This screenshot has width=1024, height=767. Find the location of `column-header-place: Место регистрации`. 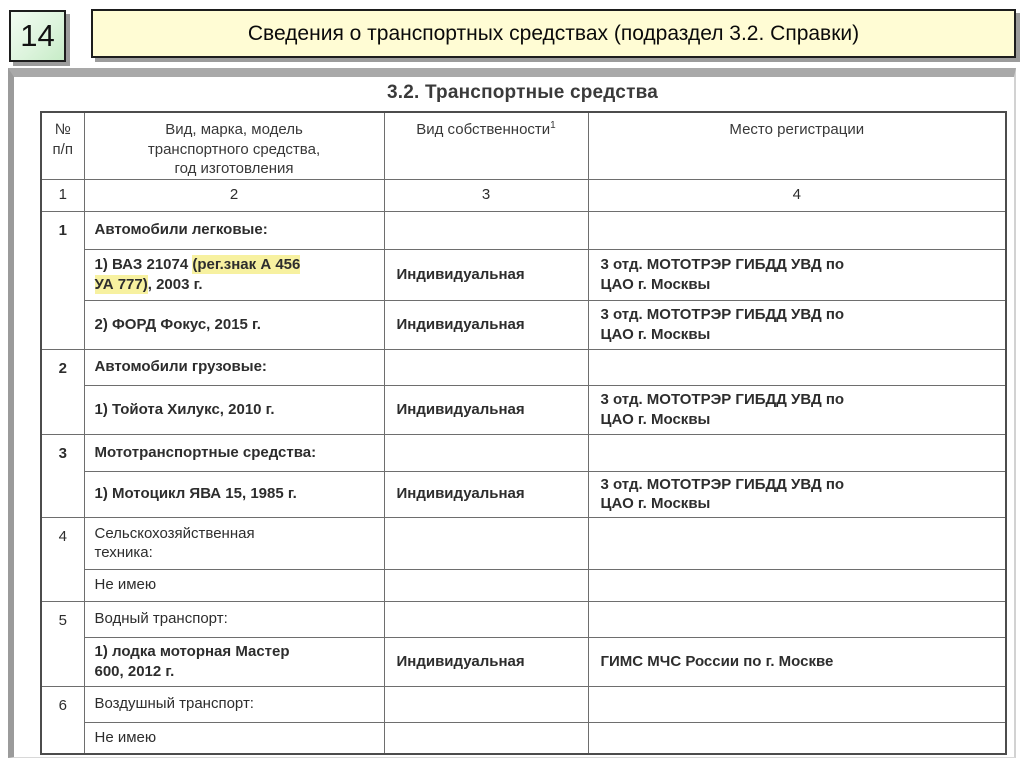

column-header-place: Место регистрации is located at coordinates (797, 145).